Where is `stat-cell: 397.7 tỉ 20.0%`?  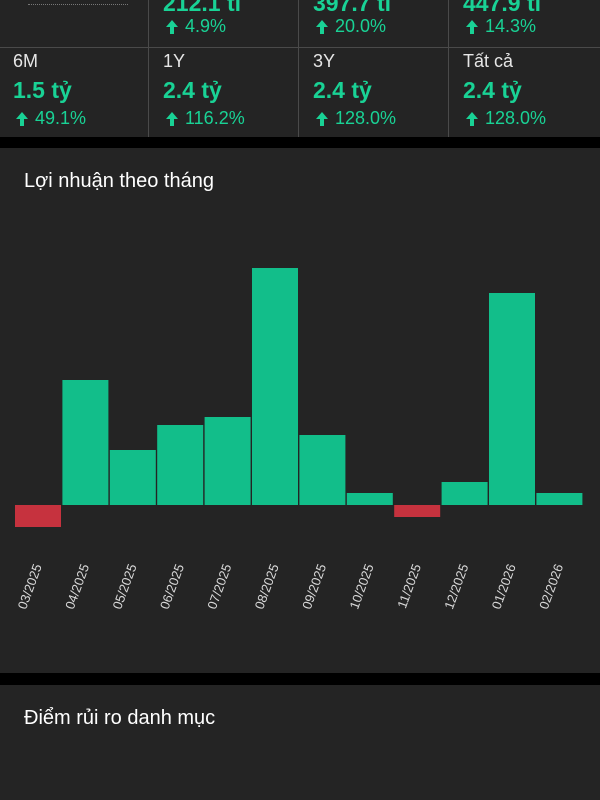
stat-cell: 397.7 tỉ 20.0% is located at coordinates (374, 24).